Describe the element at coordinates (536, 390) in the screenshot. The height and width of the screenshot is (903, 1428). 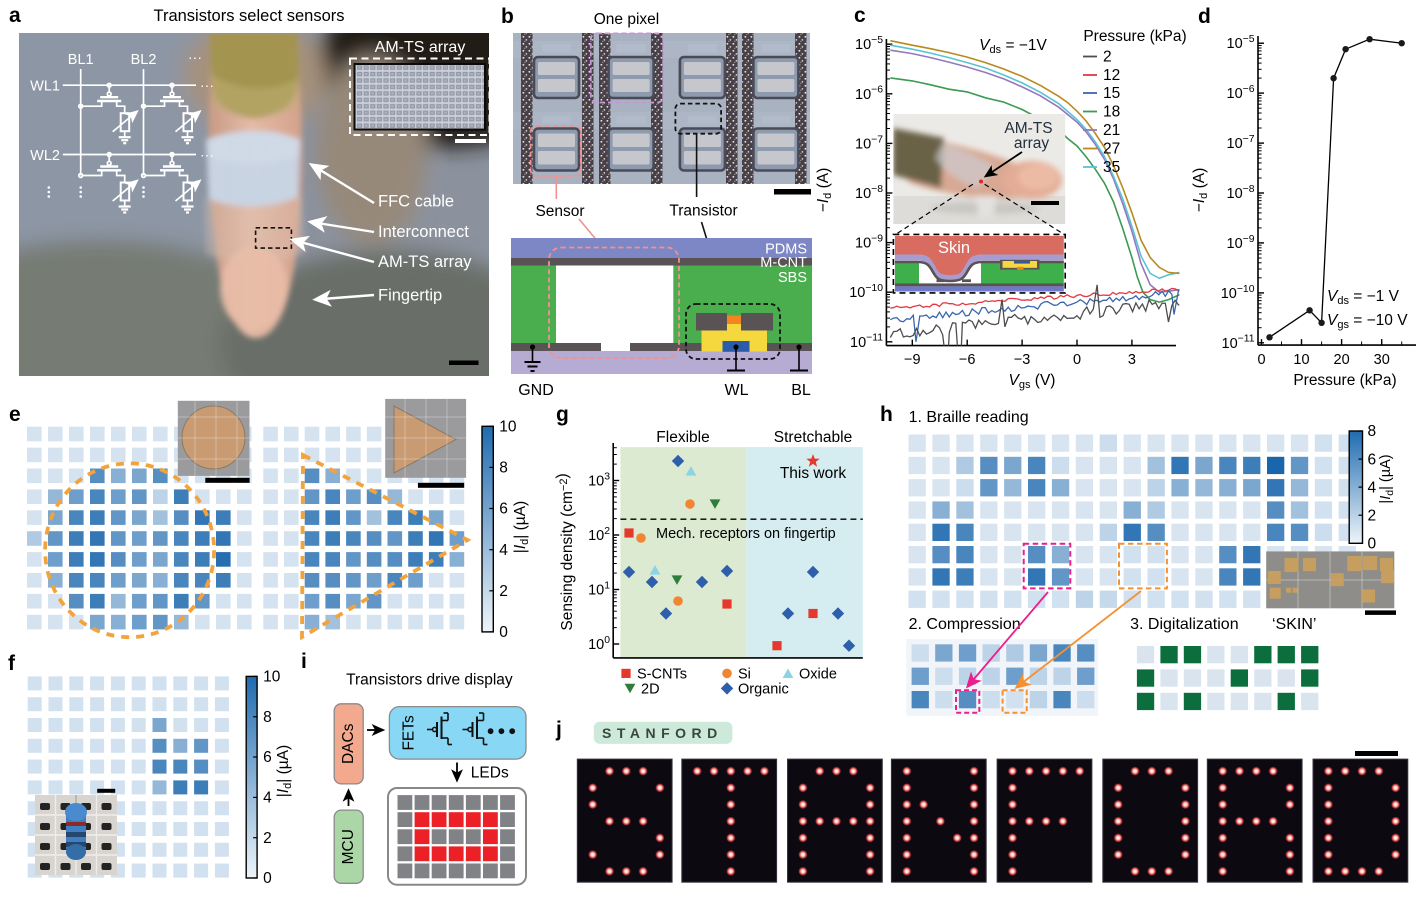
I see `svg-text: GND` at that location.